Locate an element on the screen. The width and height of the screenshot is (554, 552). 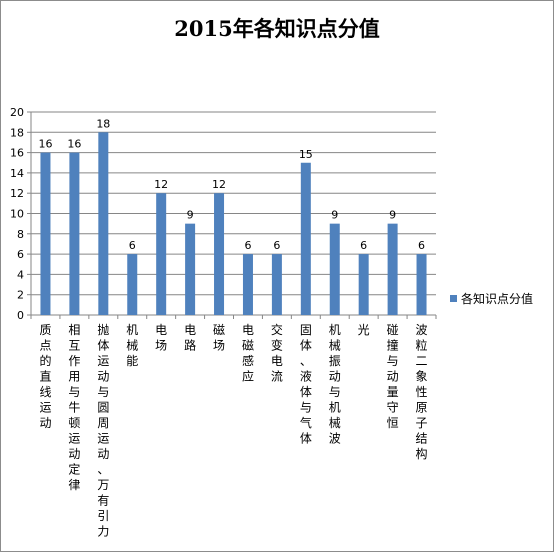
data-label: 15 is located at coordinates (306, 154).